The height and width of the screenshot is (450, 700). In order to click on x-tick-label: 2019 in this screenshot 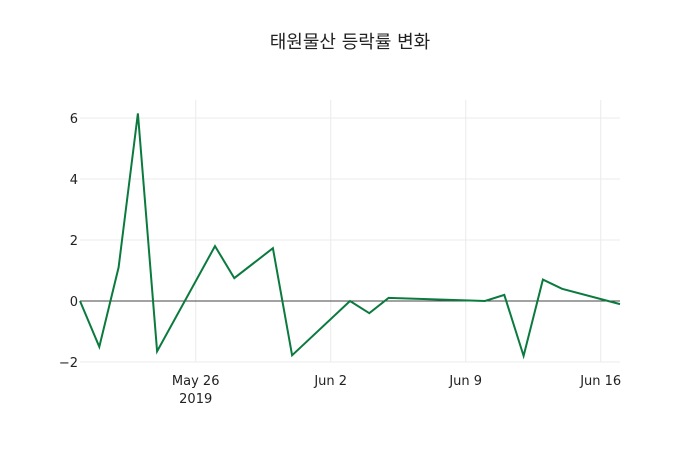, I will do `click(195, 399)`.